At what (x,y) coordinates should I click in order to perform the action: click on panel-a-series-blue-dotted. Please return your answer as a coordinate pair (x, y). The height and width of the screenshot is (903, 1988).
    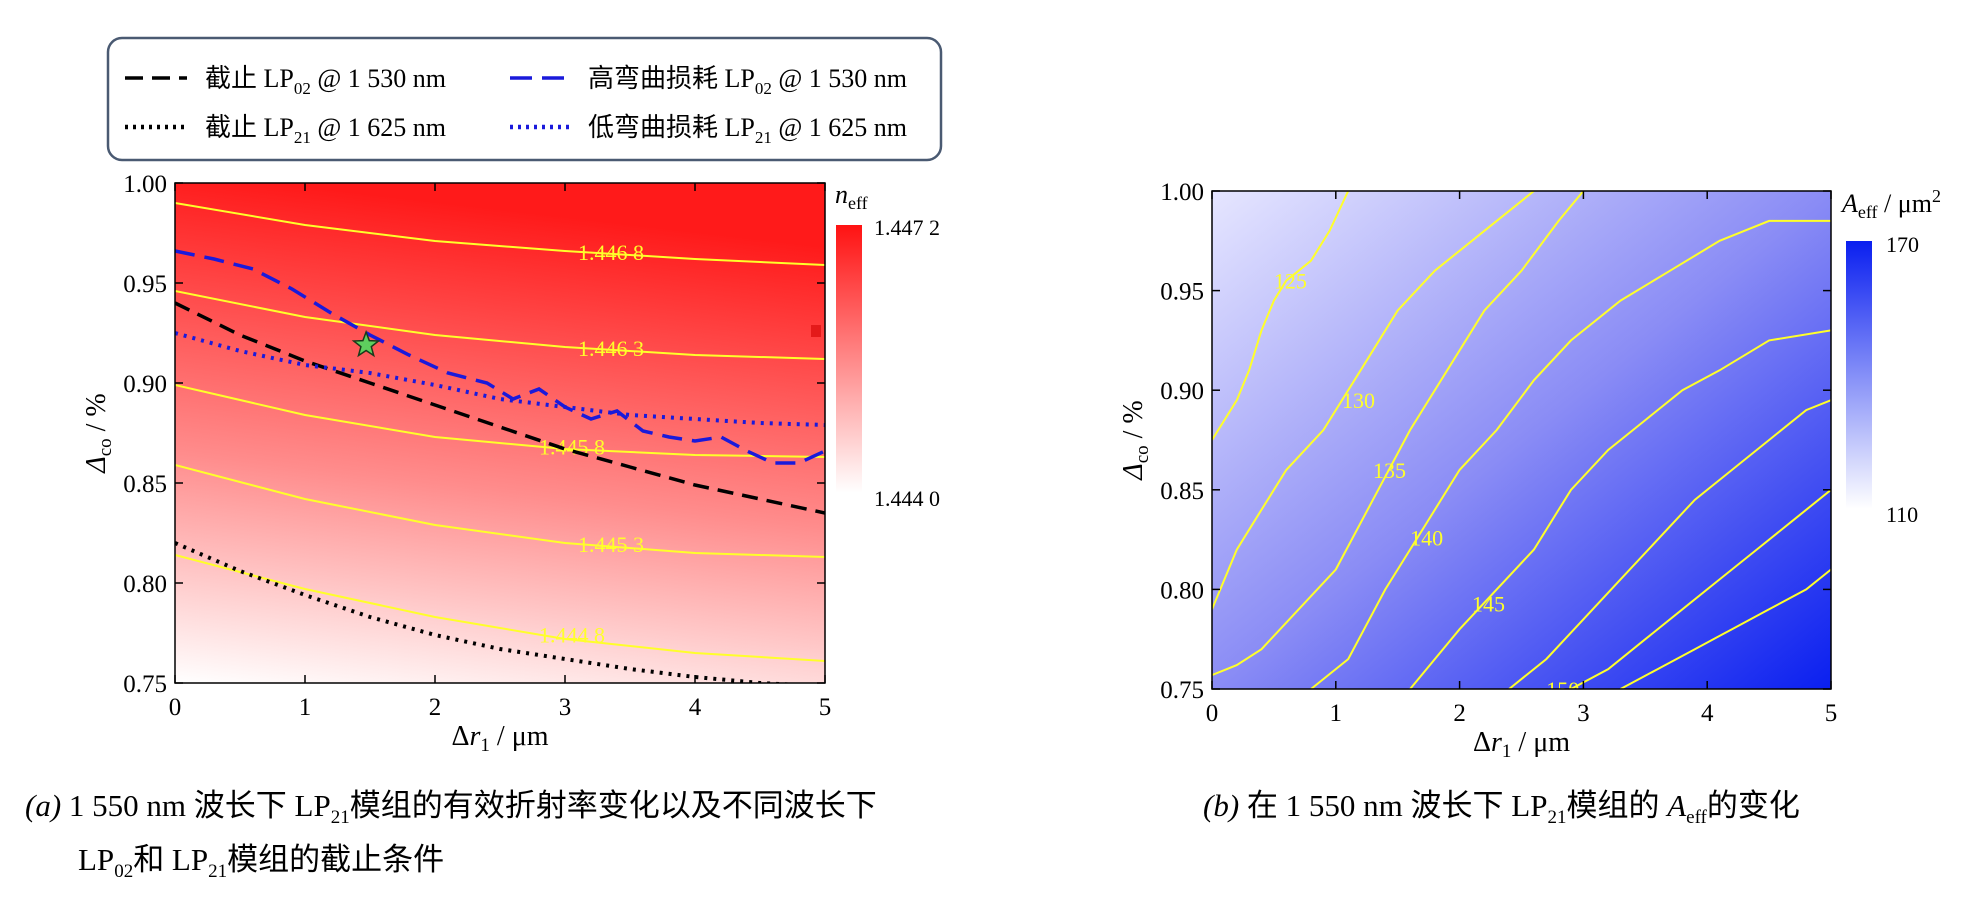
    Looking at the image, I should click on (500, 379).